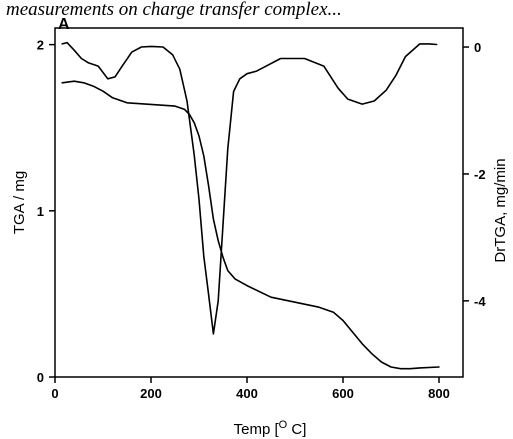 The width and height of the screenshot is (513, 439). Describe the element at coordinates (480, 174) in the screenshot. I see `y2-tick-label: -2` at that location.